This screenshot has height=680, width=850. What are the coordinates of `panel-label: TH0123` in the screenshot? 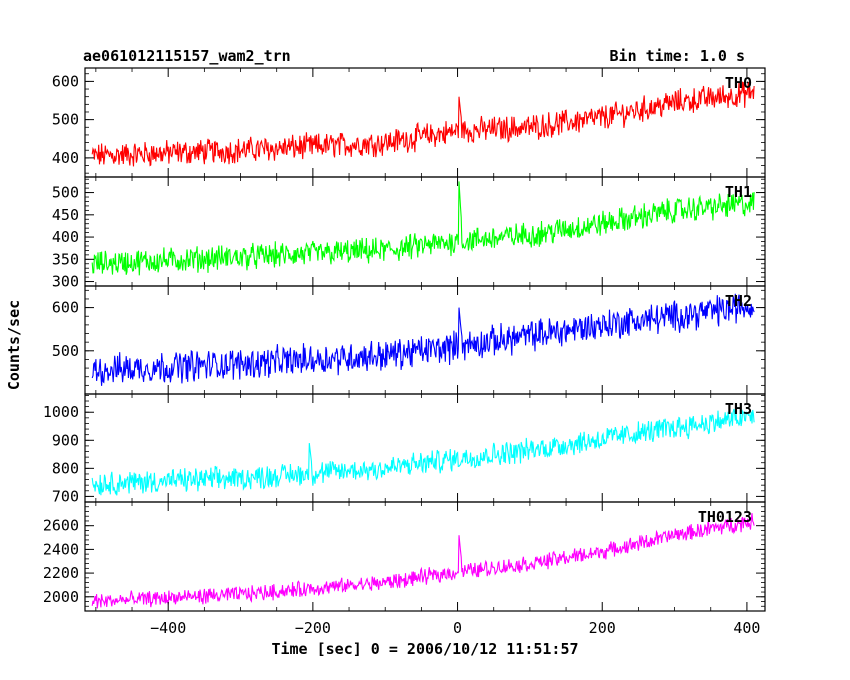 It's located at (725, 517).